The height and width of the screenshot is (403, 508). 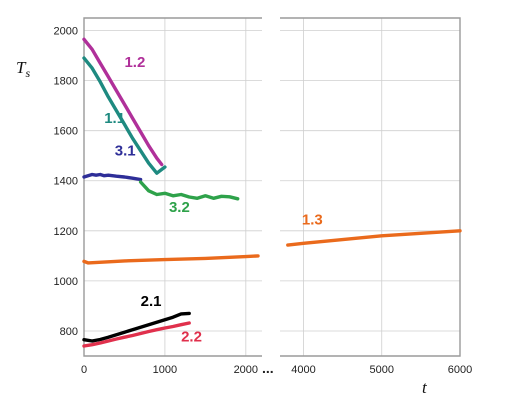 What do you see at coordinates (66, 132) in the screenshot?
I see `y-tick-label: 1600` at bounding box center [66, 132].